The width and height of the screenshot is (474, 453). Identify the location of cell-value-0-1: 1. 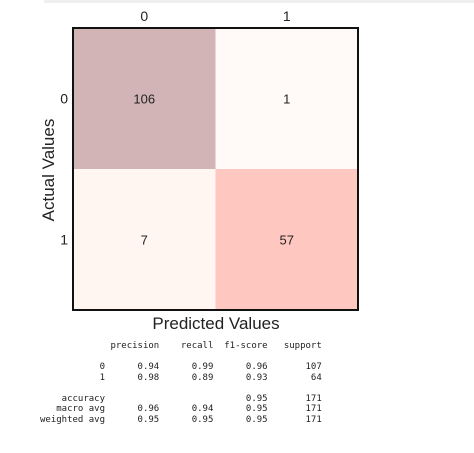
(286, 99).